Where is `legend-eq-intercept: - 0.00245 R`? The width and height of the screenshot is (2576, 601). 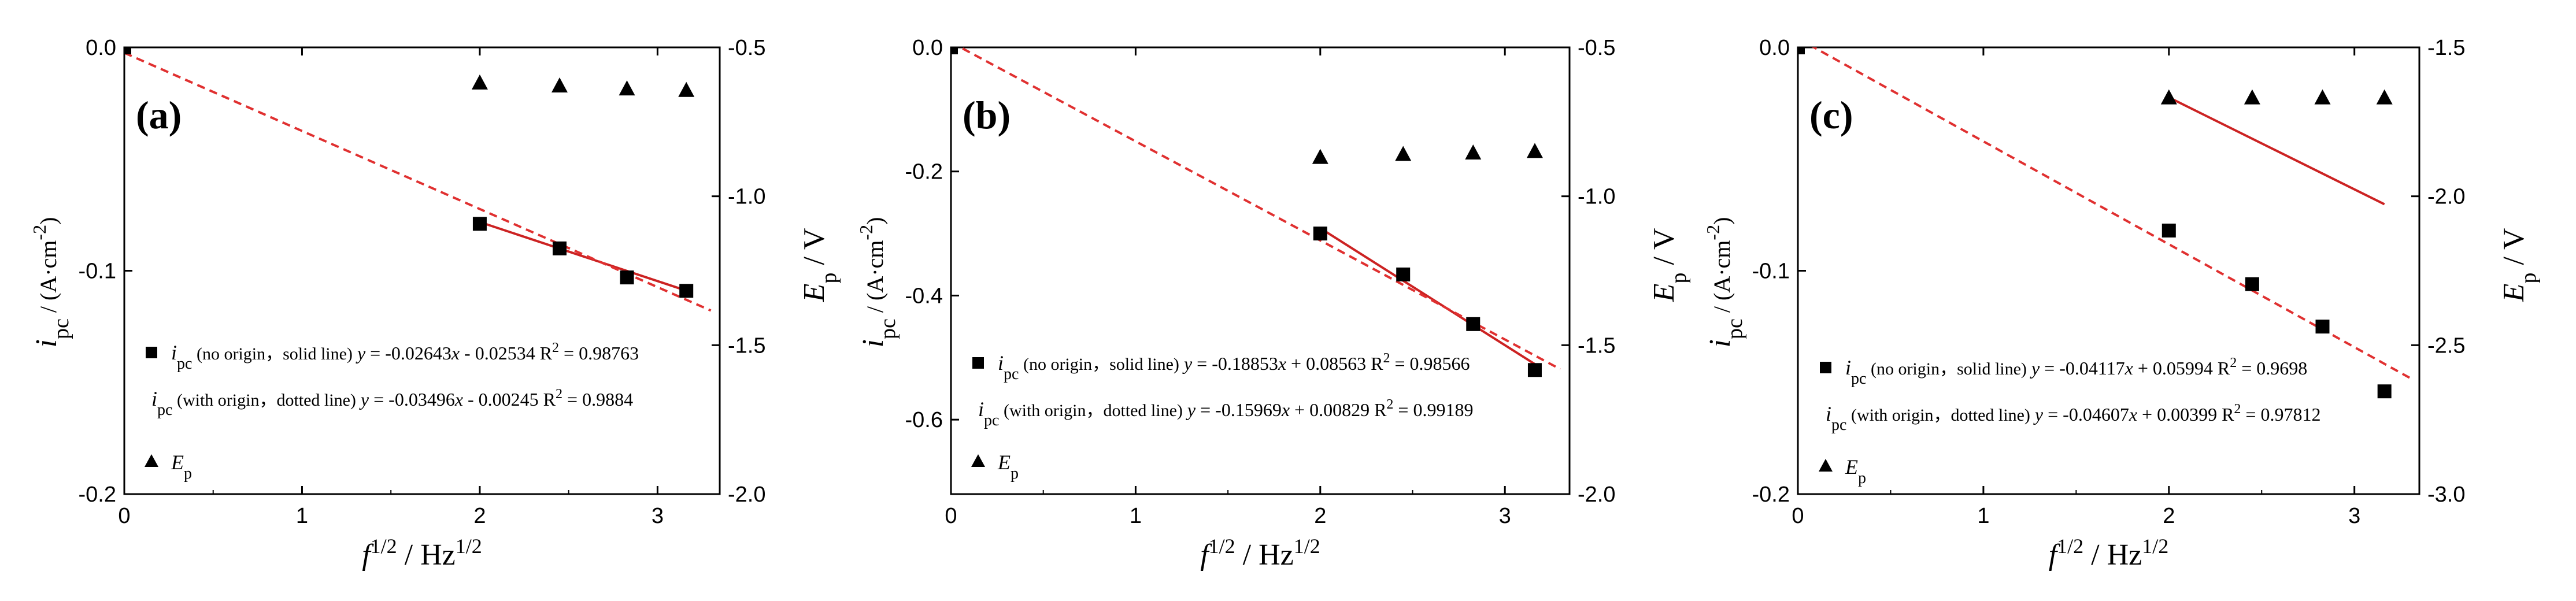
legend-eq-intercept: - 0.00245 R is located at coordinates (510, 399).